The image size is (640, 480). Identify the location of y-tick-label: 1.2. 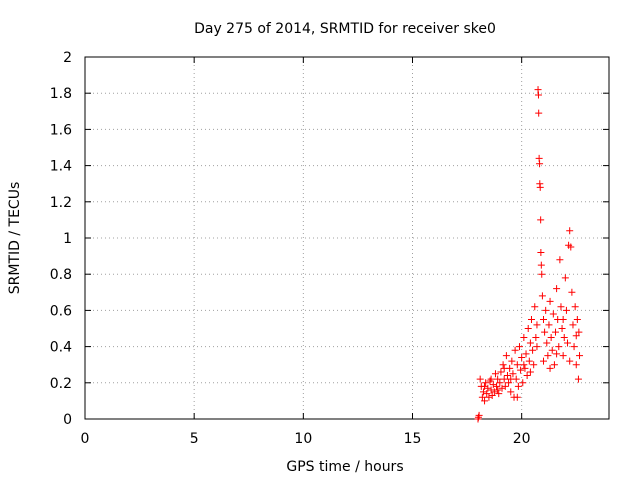
(61, 203).